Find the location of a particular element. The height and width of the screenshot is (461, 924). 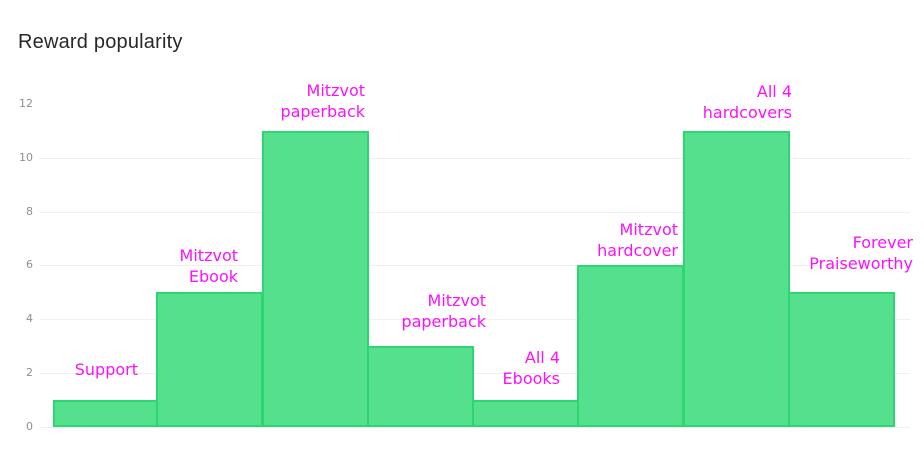

bar-label-mitzvot-hardcover: Mitzvot hardcover is located at coordinates (637, 240).